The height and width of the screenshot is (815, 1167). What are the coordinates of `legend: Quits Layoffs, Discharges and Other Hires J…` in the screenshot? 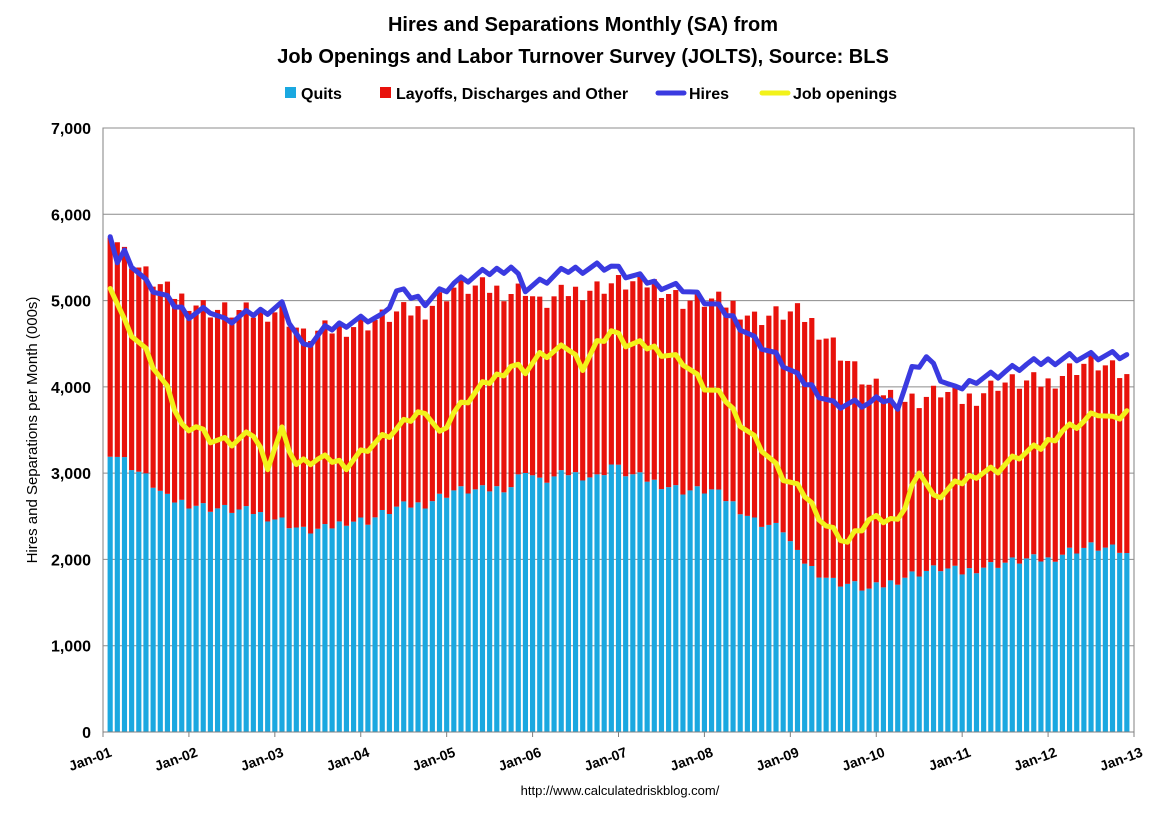 It's located at (591, 94).